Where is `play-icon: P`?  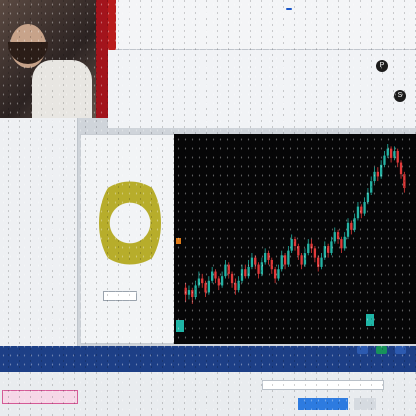
play-icon: P is located at coordinates (382, 66).